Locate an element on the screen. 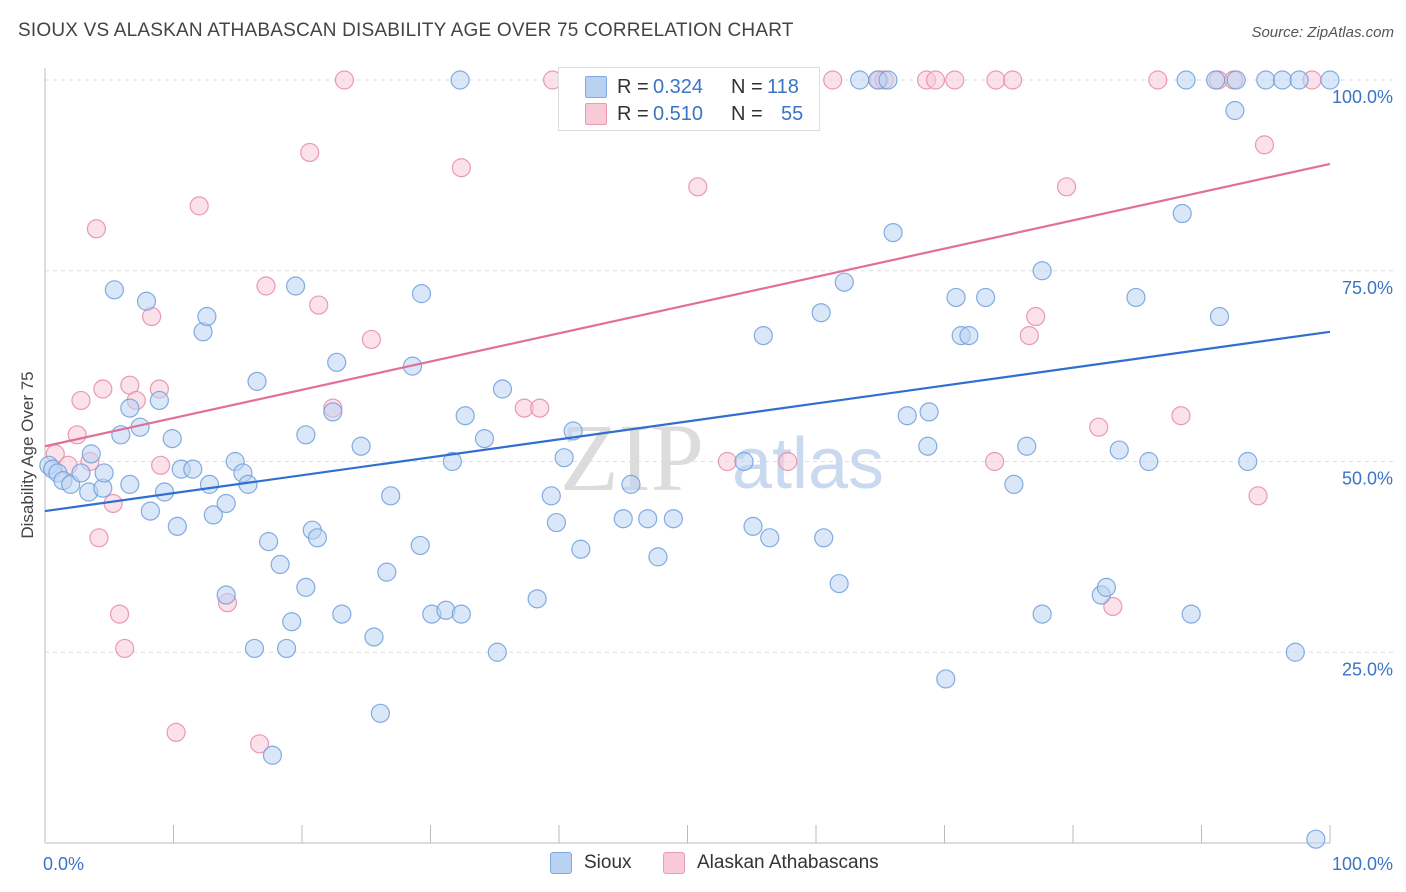 The width and height of the screenshot is (1406, 892). alaskan-r-value: 0.510 is located at coordinates (678, 113).